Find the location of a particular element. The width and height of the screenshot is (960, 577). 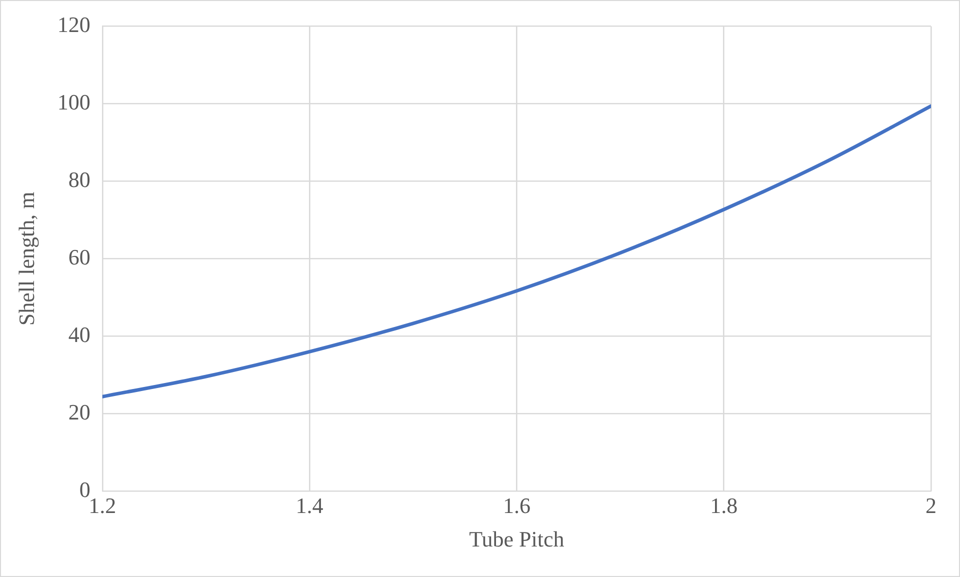

y-tick-label: 100 is located at coordinates (73, 101).